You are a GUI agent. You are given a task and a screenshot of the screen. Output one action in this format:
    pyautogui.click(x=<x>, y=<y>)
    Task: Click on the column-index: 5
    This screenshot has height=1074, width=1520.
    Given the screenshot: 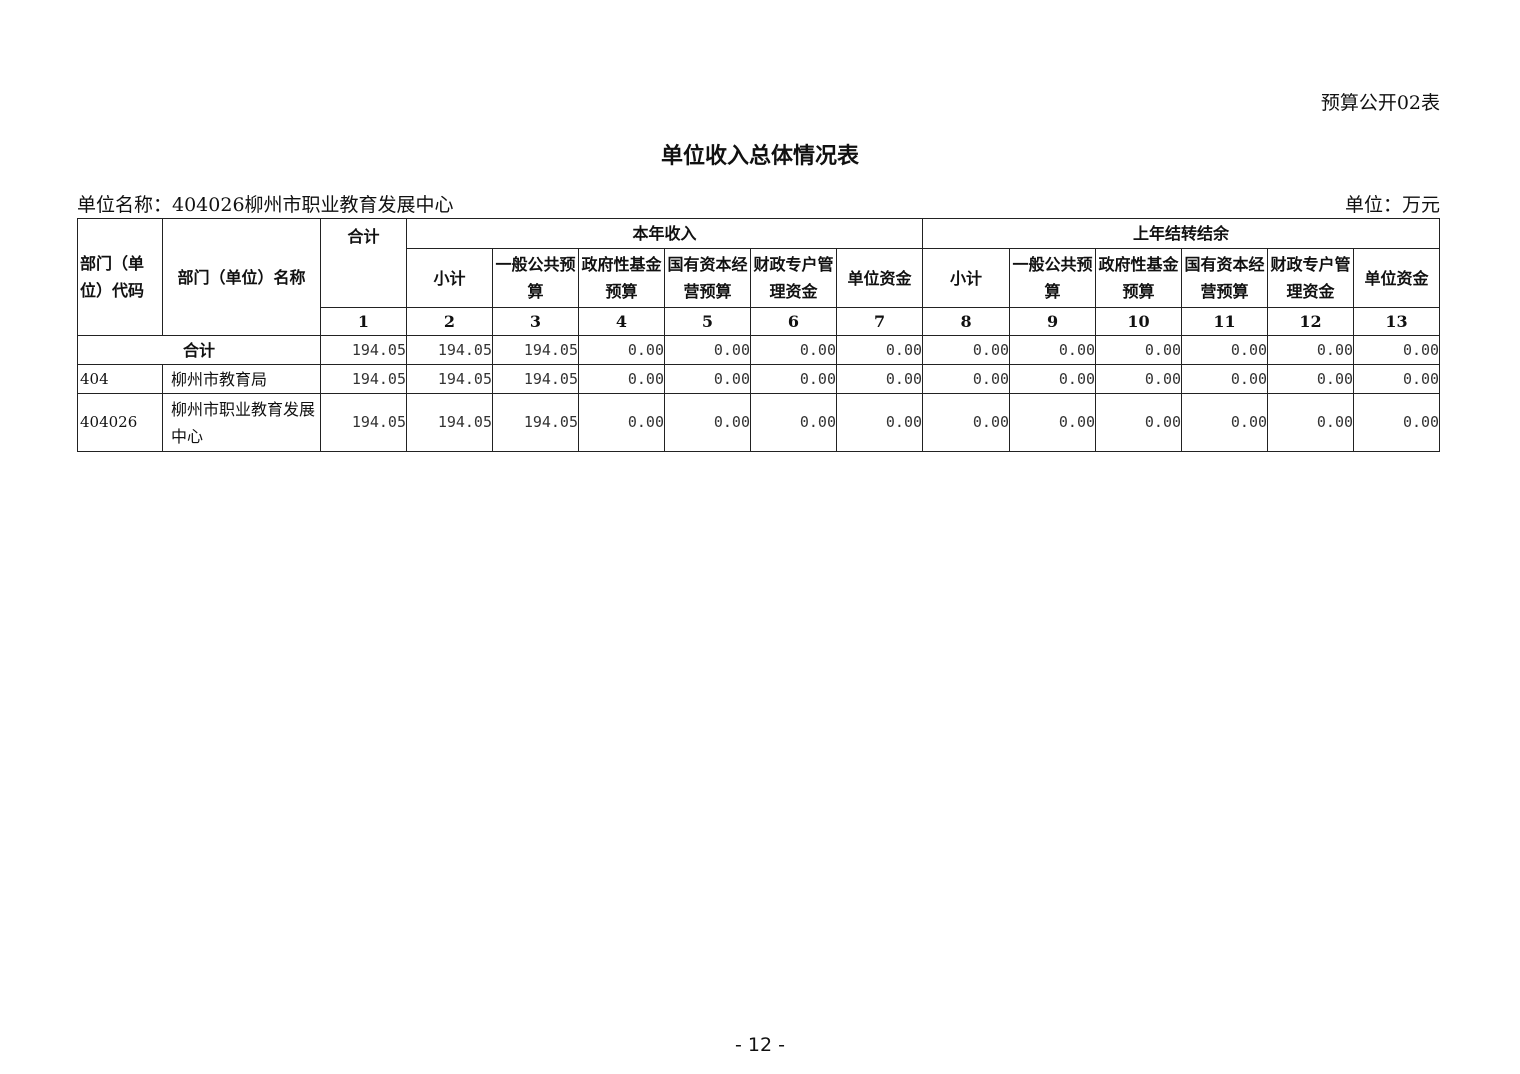 What is the action you would take?
    pyautogui.click(x=707, y=321)
    